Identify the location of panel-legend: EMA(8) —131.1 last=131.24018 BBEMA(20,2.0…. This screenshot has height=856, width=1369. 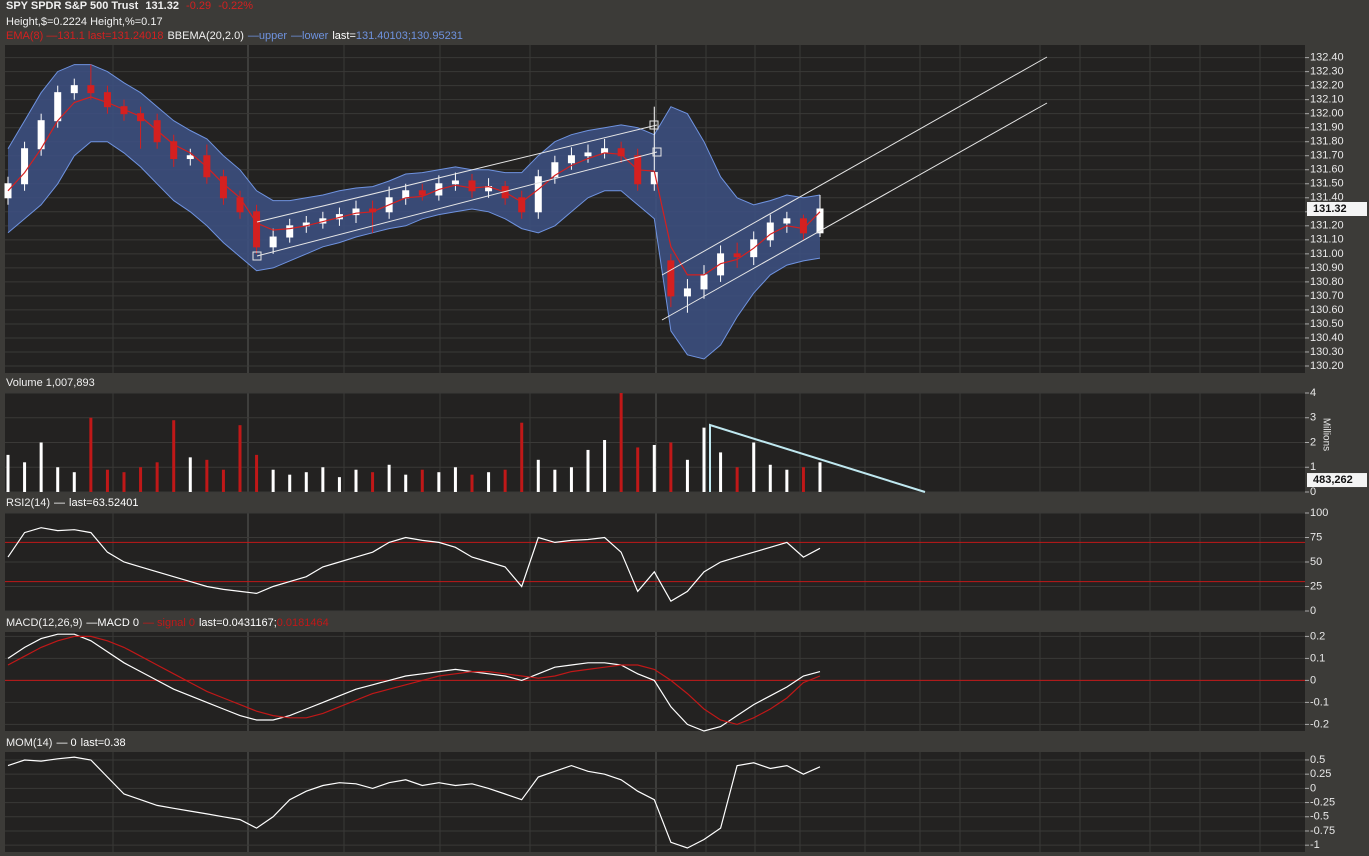
(234, 36).